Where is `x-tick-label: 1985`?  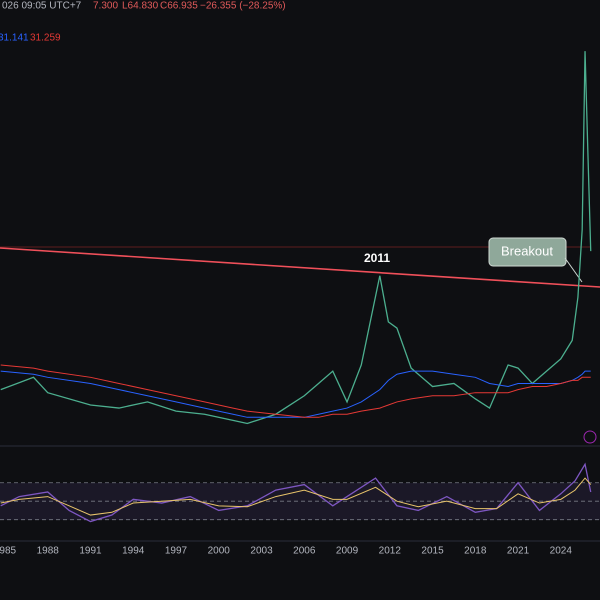 x-tick-label: 1985 is located at coordinates (8, 551).